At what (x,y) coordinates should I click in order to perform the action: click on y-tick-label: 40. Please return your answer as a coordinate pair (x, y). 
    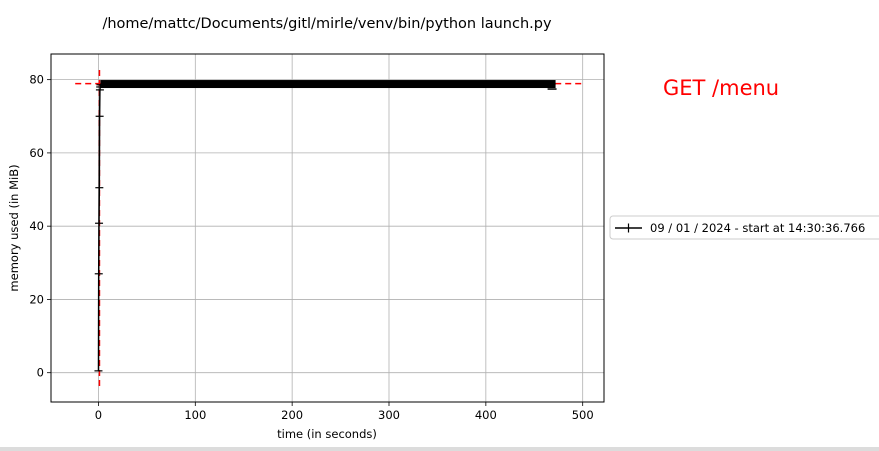
    Looking at the image, I should click on (36, 226).